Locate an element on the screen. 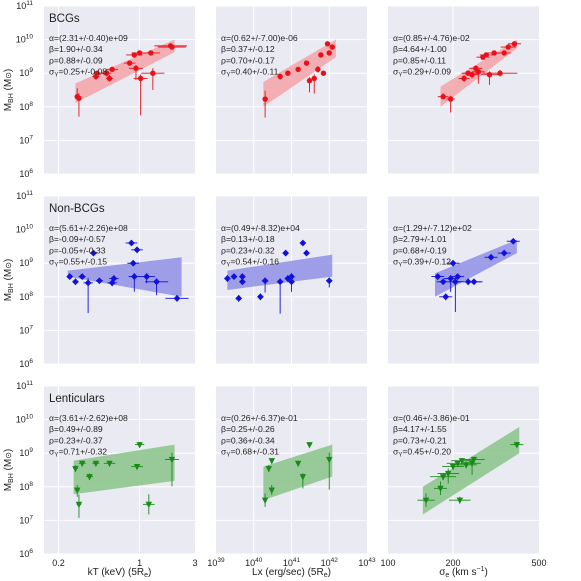 The image size is (581, 581). y-tick-exponent: 9 is located at coordinates (31, 260).